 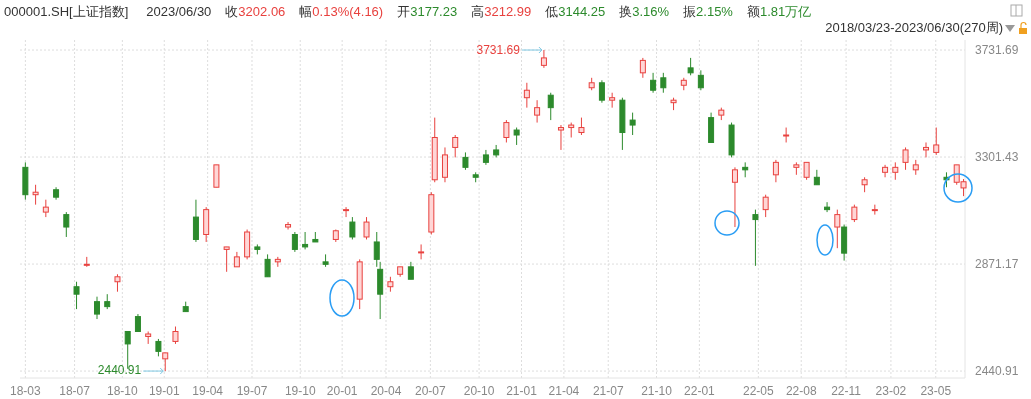 What do you see at coordinates (564, 391) in the screenshot?
I see `x-tick-label: 21-04` at bounding box center [564, 391].